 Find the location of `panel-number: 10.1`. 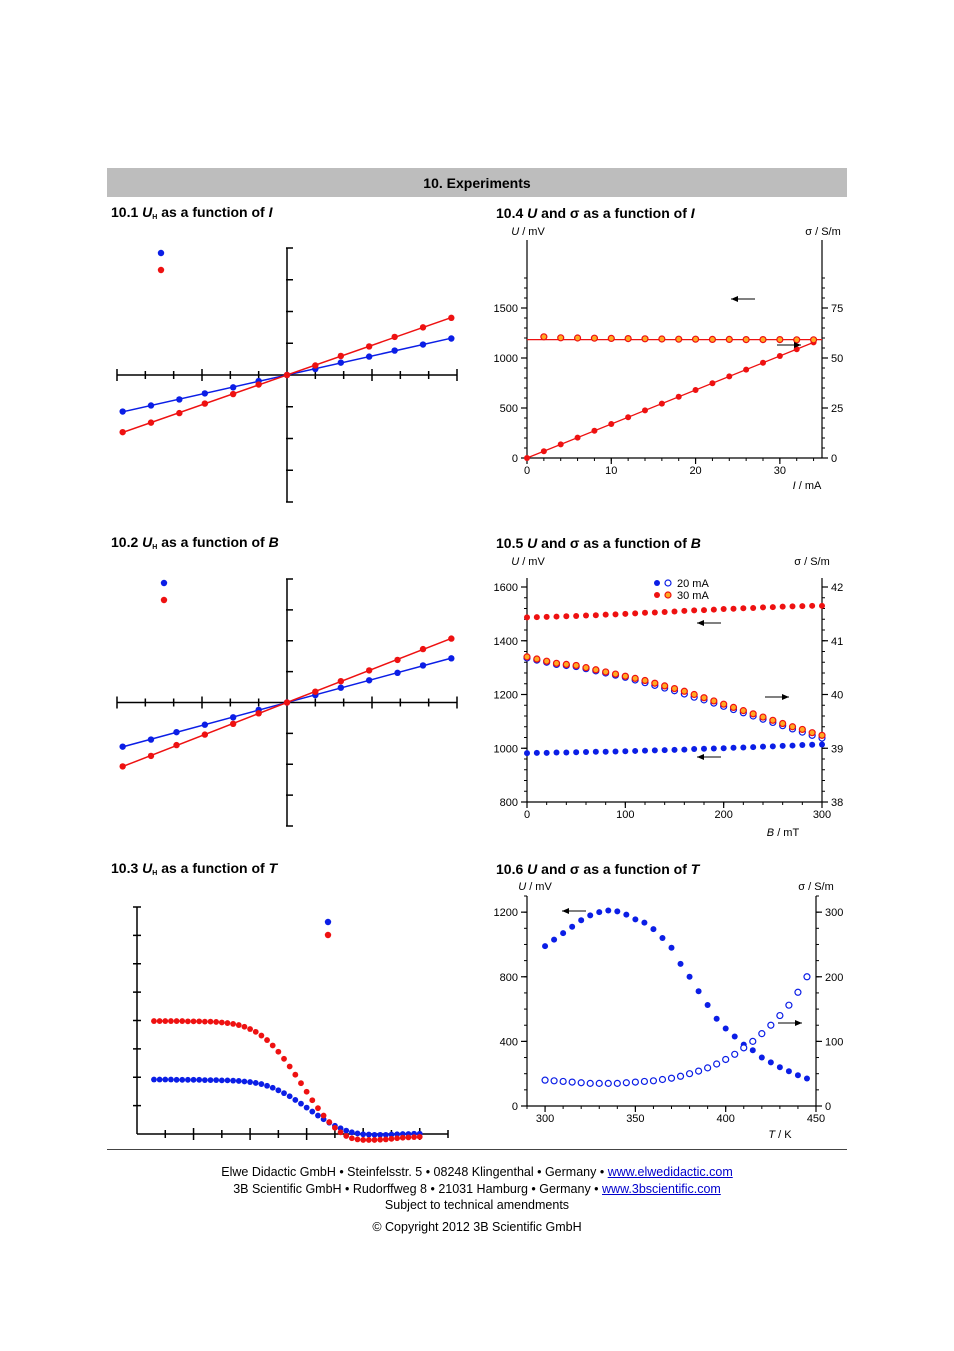

panel-number: 10.1 is located at coordinates (125, 212).